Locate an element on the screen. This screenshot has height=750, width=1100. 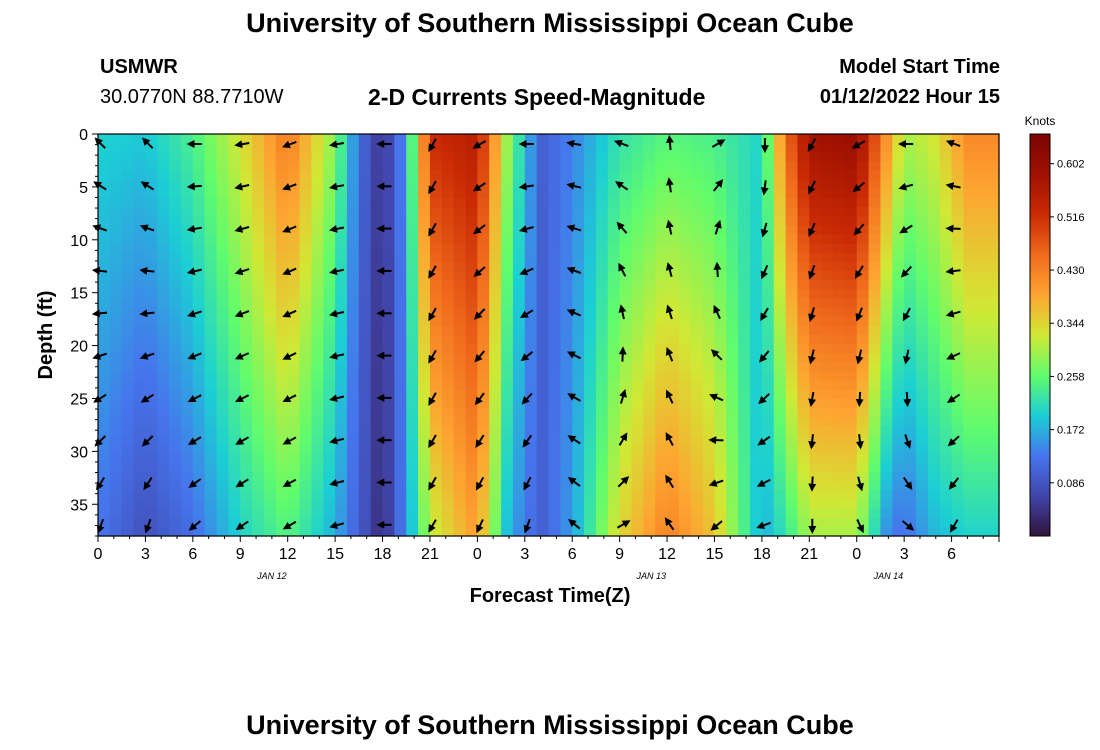
colorbar-label: Knots is located at coordinates (1040, 121).